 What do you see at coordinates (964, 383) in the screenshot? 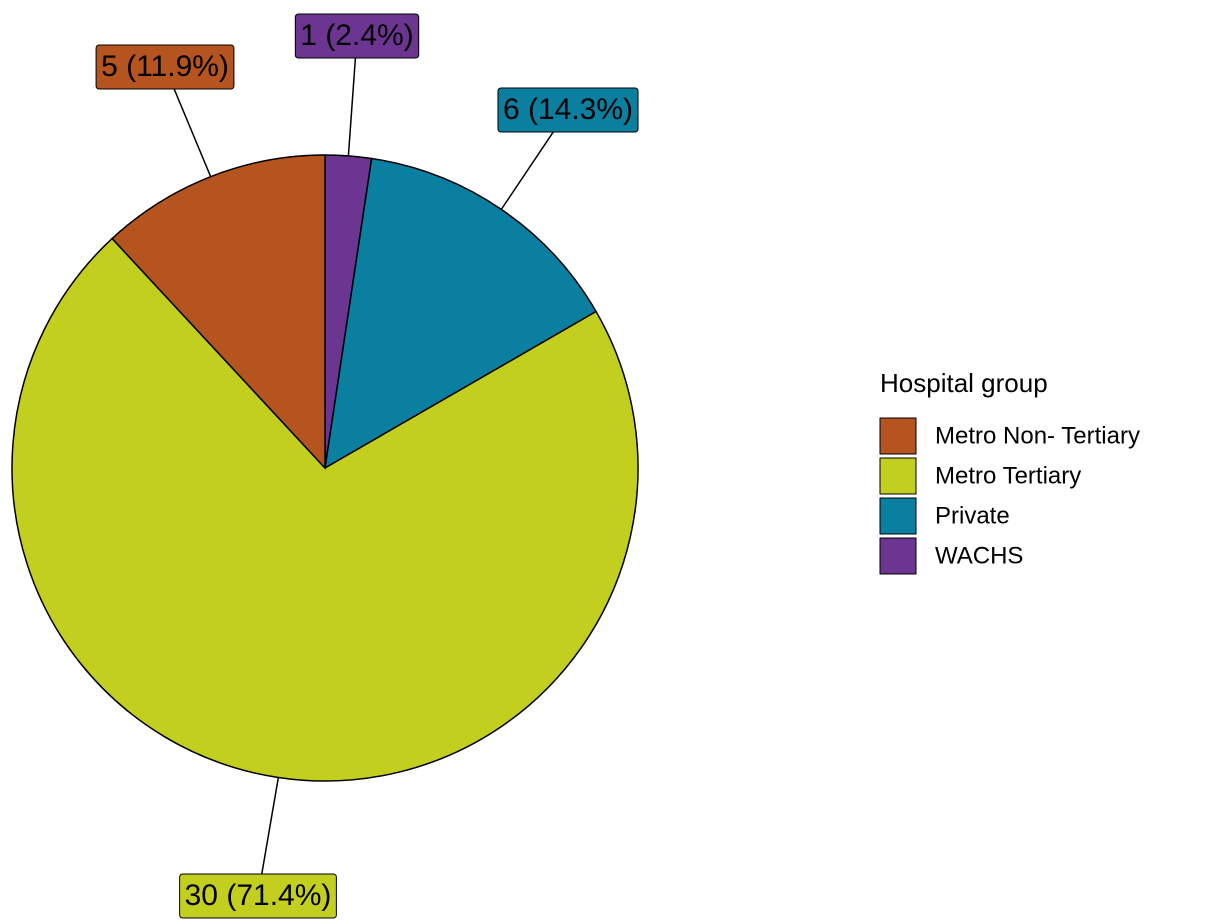
I see `legend-title: Hospital group` at bounding box center [964, 383].